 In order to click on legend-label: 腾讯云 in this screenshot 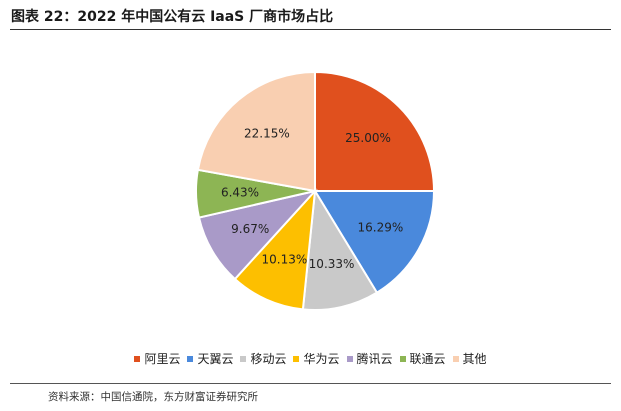, I will do `click(374, 359)`.